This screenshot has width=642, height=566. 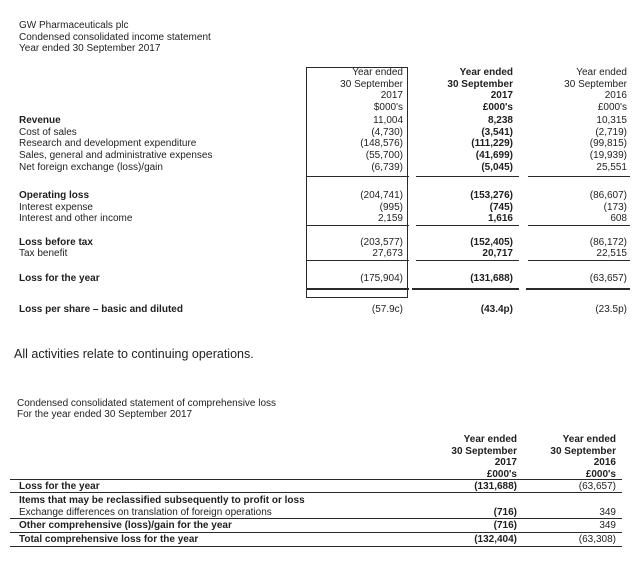 What do you see at coordinates (496, 309) in the screenshot?
I see `value-gbp-2017: (43.4p)` at bounding box center [496, 309].